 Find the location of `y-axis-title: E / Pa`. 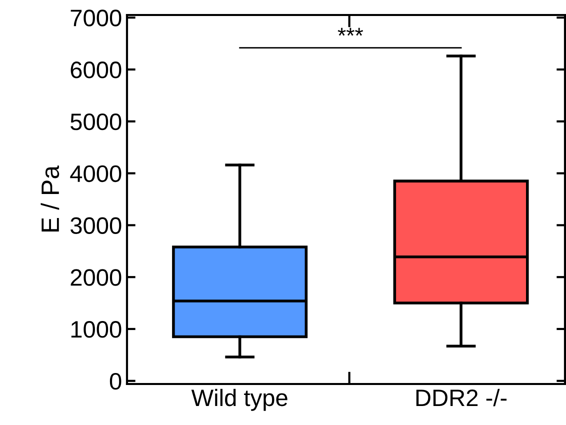

y-axis-title: E / Pa is located at coordinates (50, 198).